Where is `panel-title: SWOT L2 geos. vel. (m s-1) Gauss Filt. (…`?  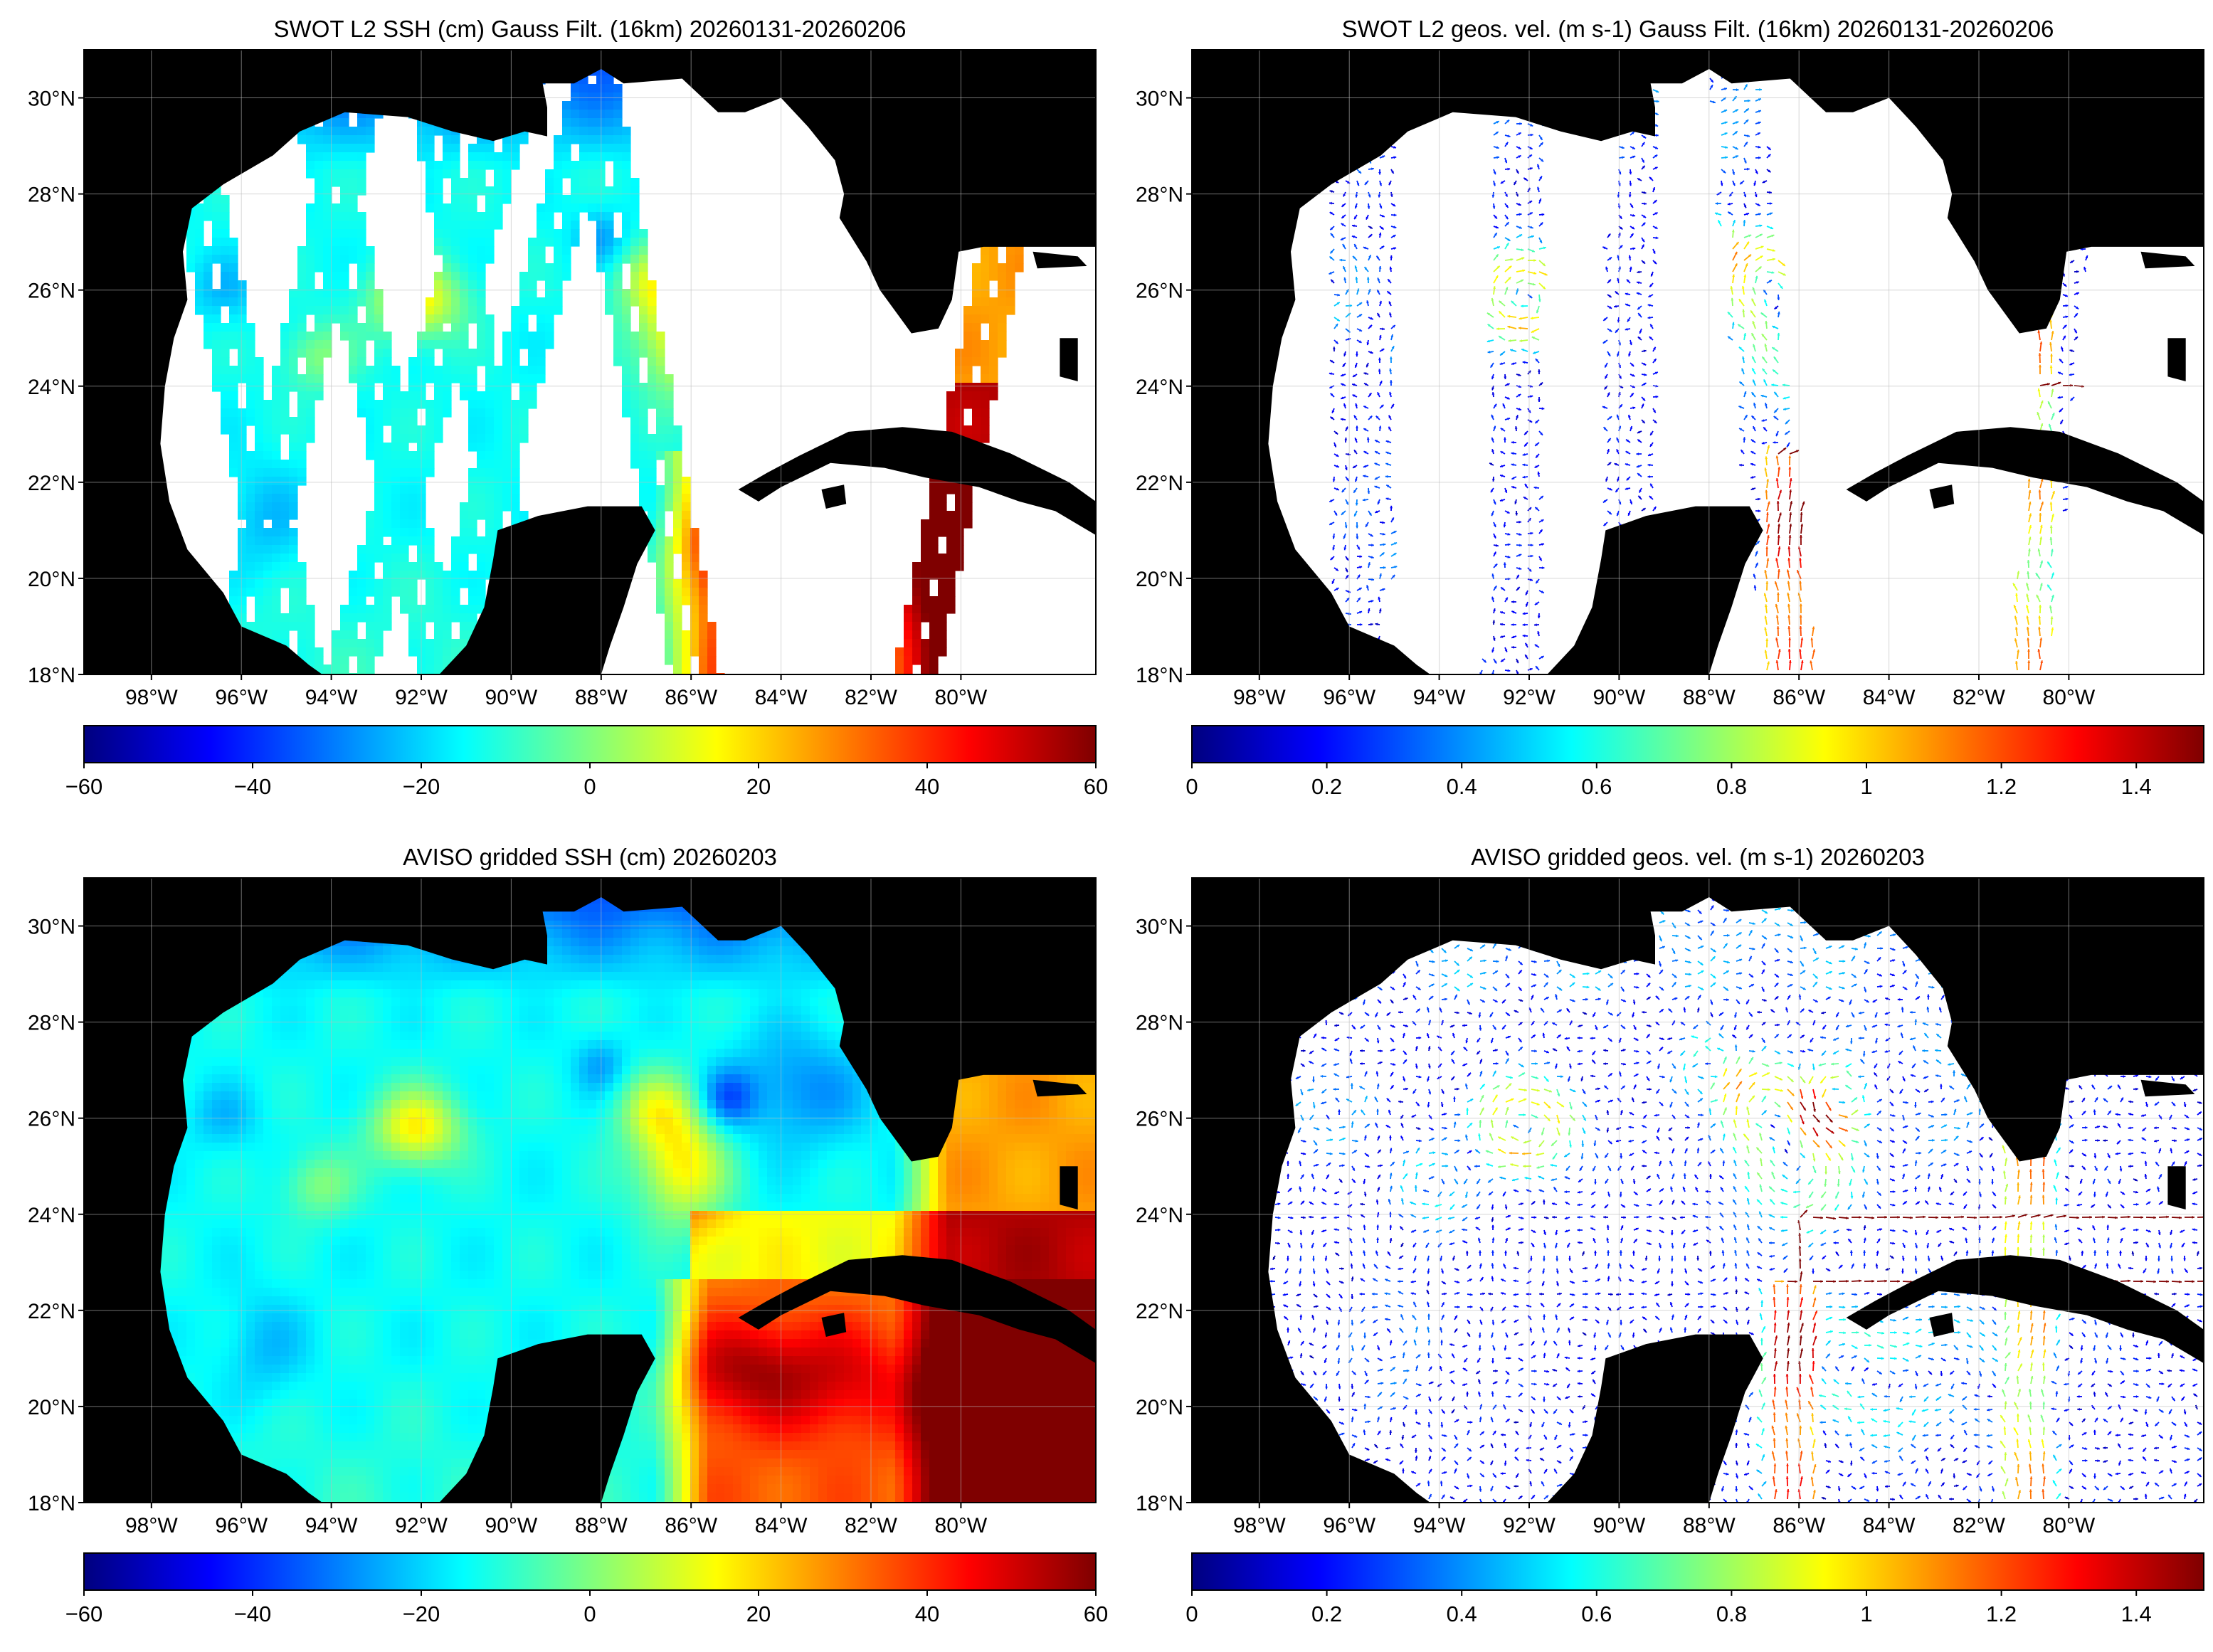 panel-title: SWOT L2 geos. vel. (m s-1) Gauss Filt. (… is located at coordinates (1698, 29).